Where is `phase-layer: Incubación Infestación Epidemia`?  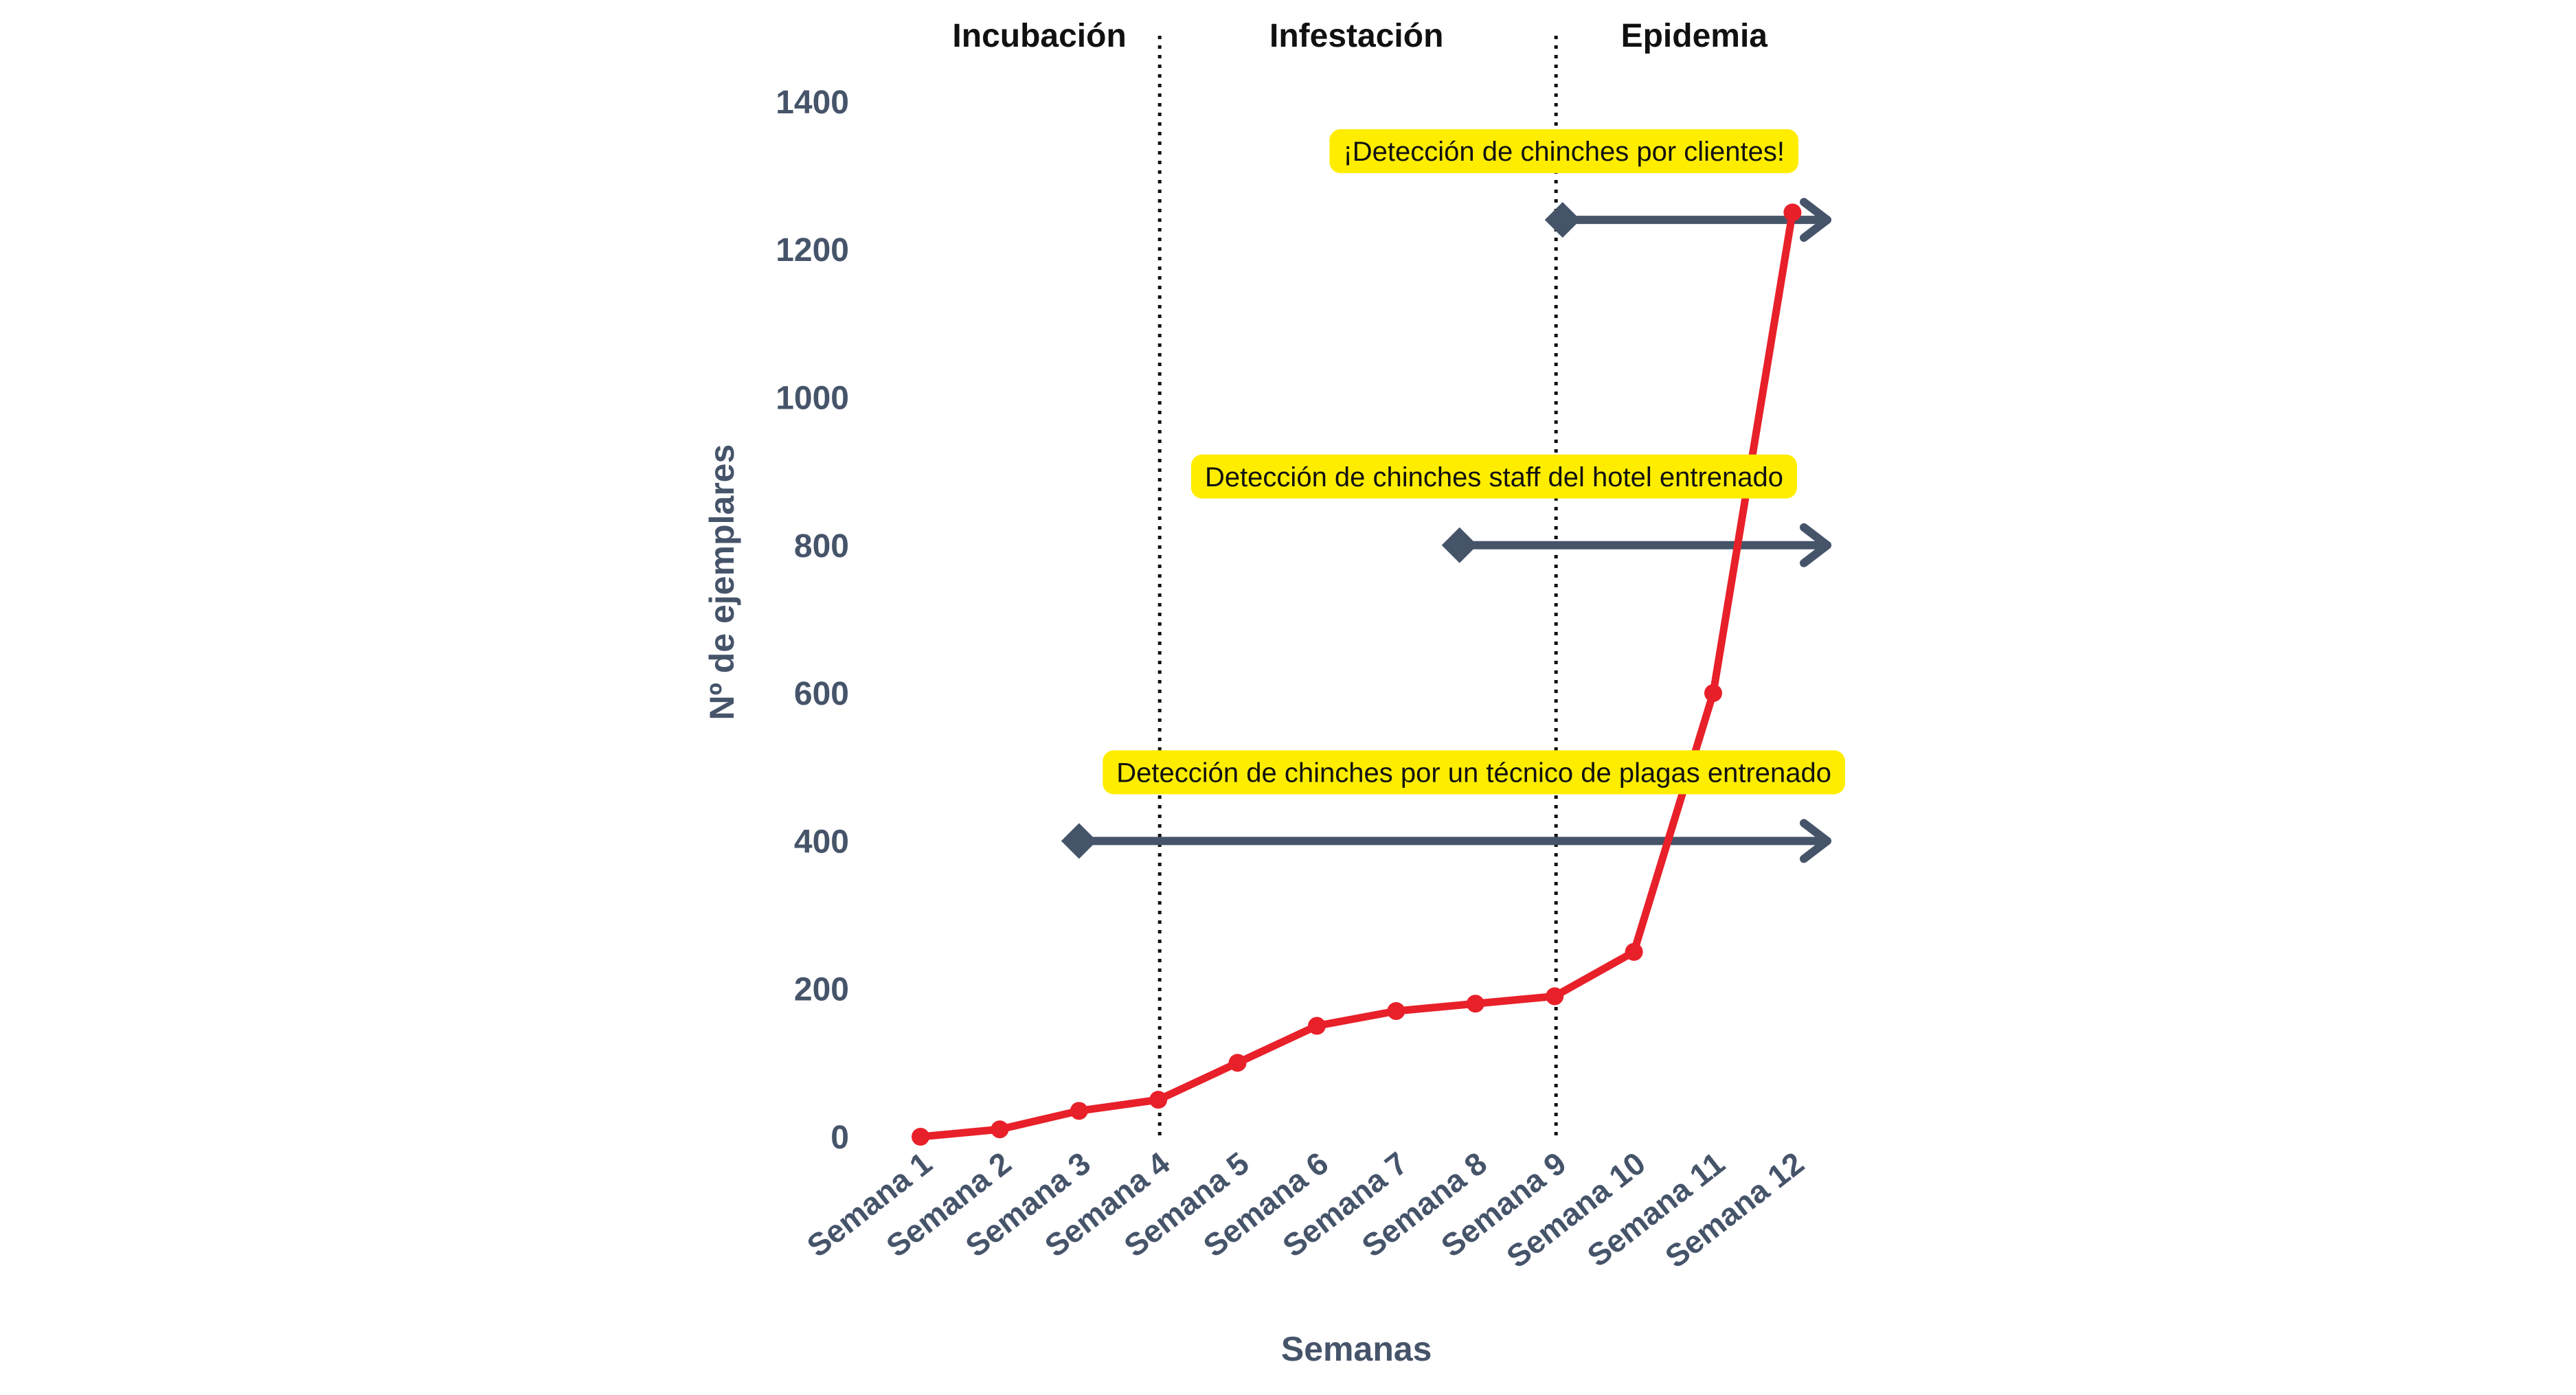
phase-layer: Incubación Infestación Epidemia is located at coordinates (1359, 36).